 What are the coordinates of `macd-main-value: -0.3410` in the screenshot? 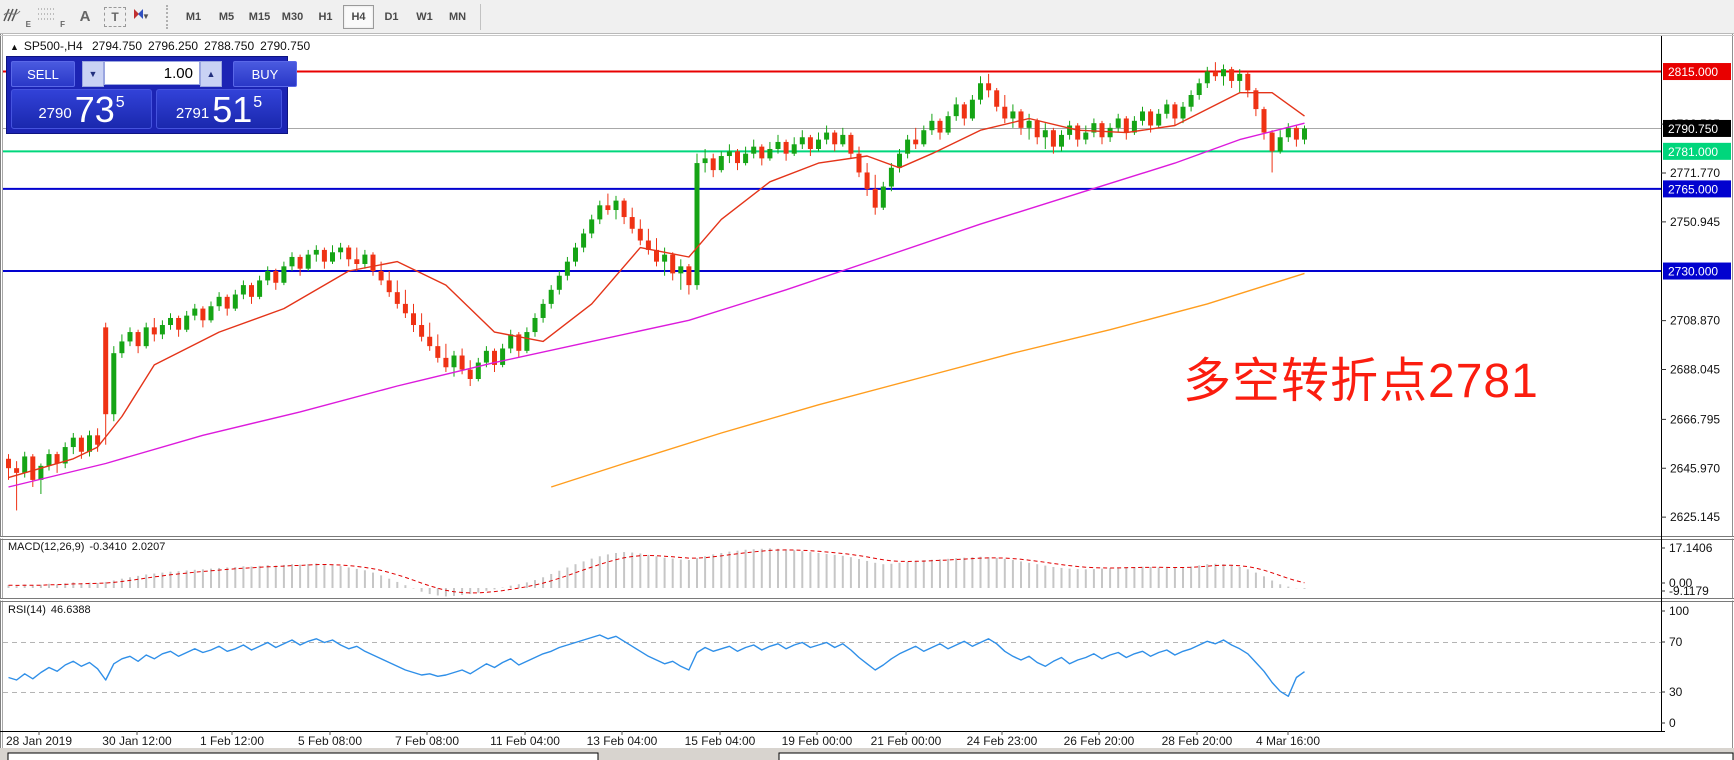 It's located at (108, 547).